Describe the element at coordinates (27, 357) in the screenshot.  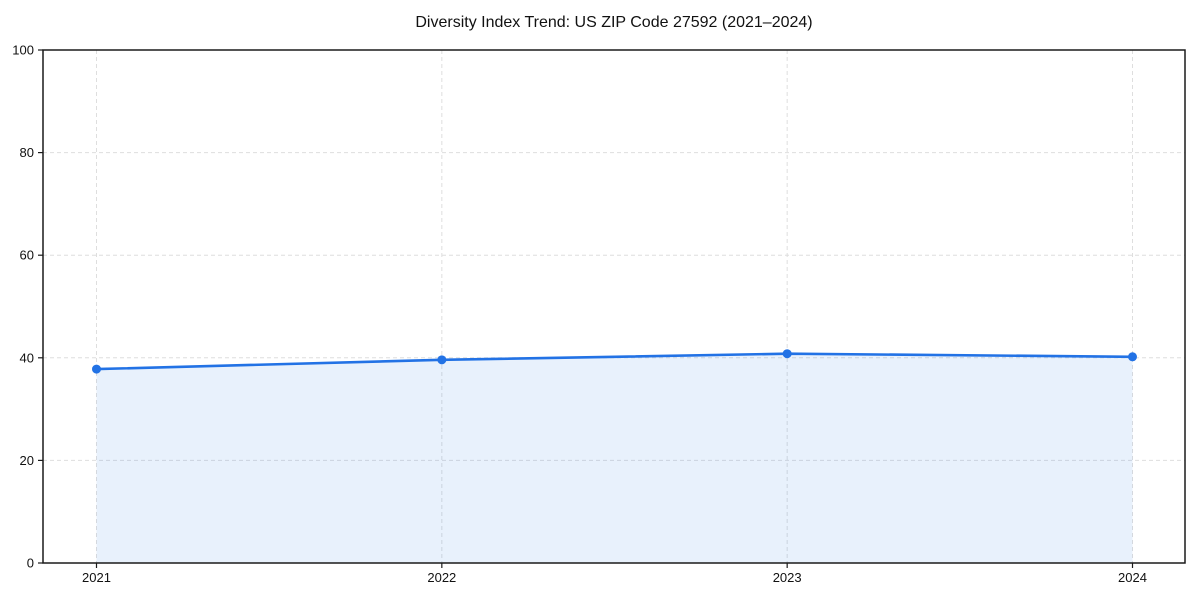
I see `y-tick-label: 40` at that location.